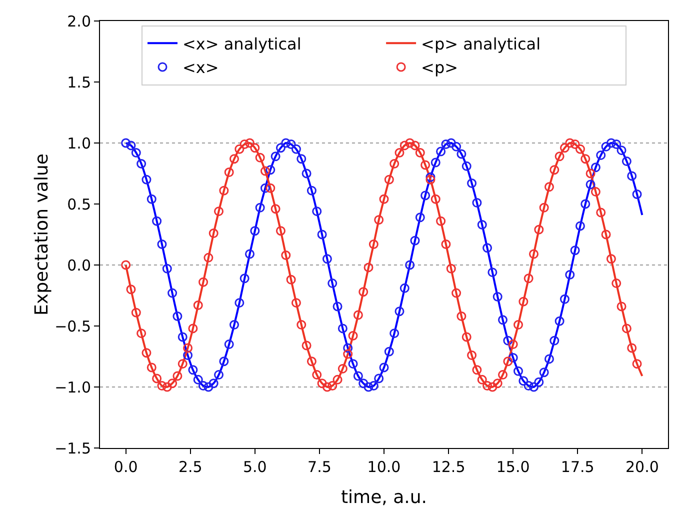  What do you see at coordinates (384, 467) in the screenshot?
I see `x-tick-label: 10.0` at bounding box center [384, 467].